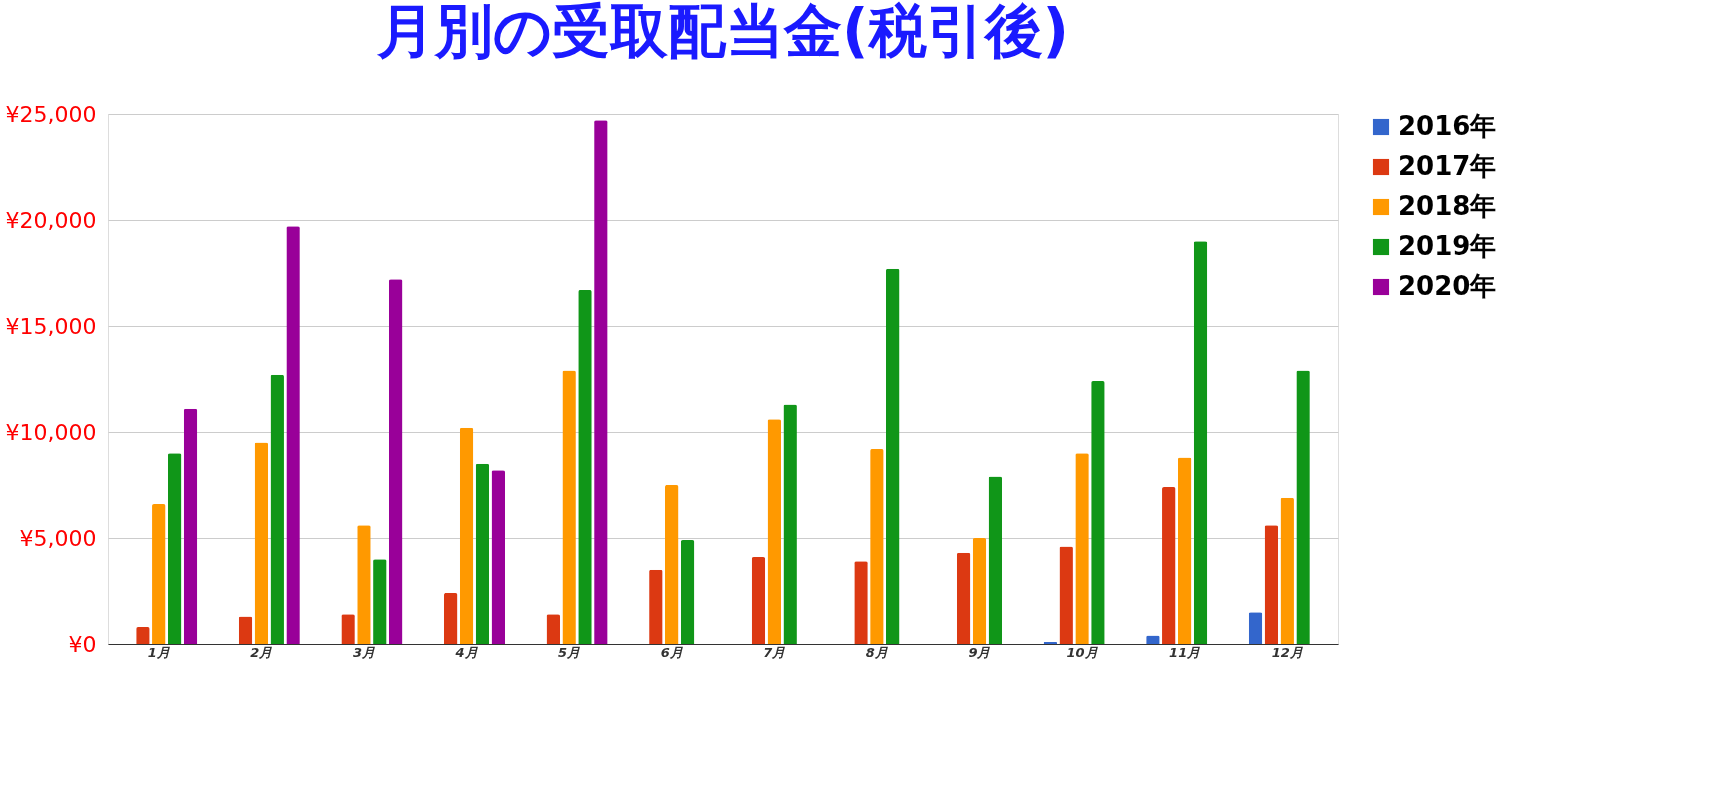 Image resolution: width=1720 pixels, height=806 pixels. Describe the element at coordinates (261, 652) in the screenshot. I see `x-tick-label: 2月` at that location.